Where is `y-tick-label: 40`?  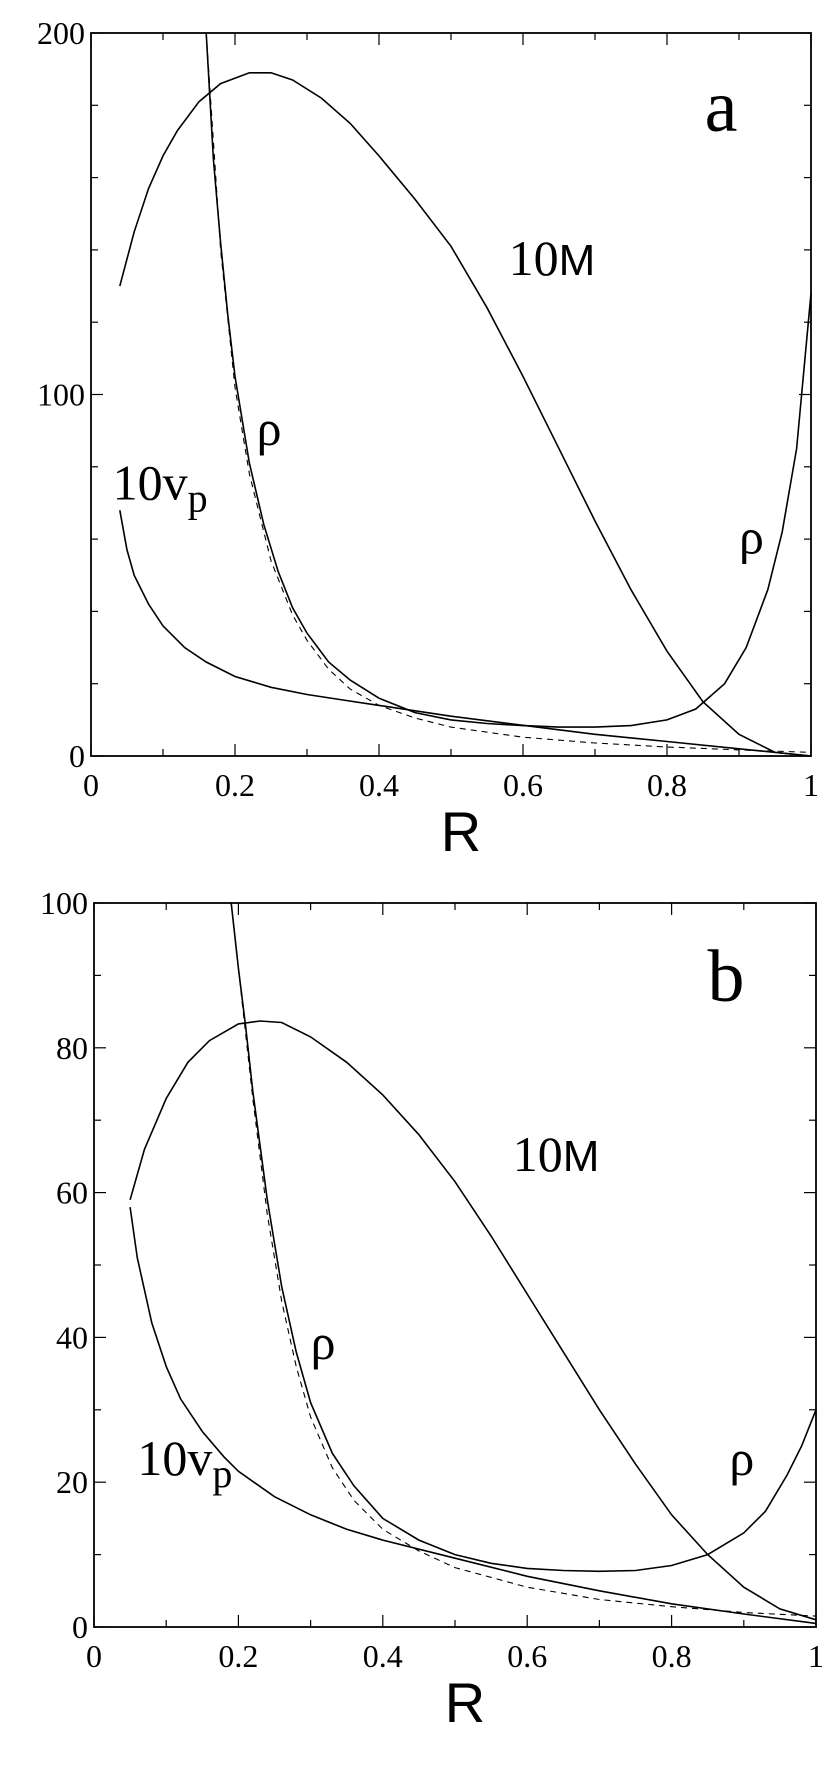
y-tick-label: 40 is located at coordinates (72, 1337).